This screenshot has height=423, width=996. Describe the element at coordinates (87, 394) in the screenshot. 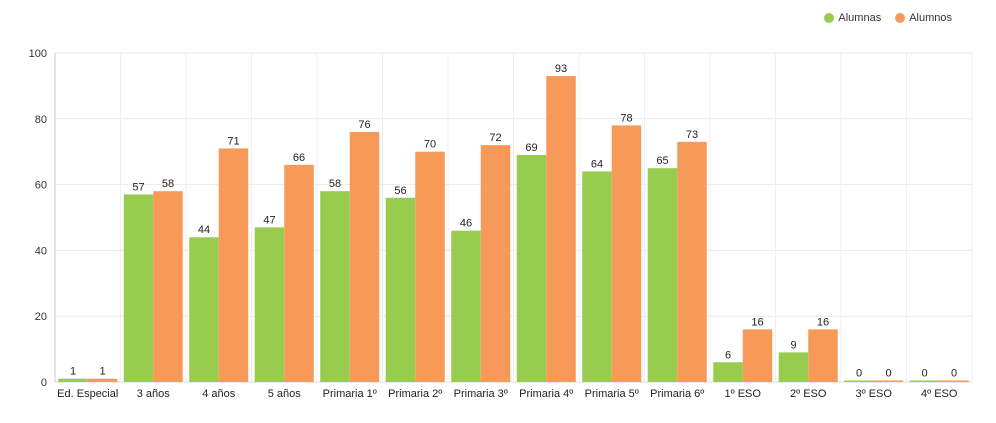

I see `x-tick-label: Ed. Especial` at that location.